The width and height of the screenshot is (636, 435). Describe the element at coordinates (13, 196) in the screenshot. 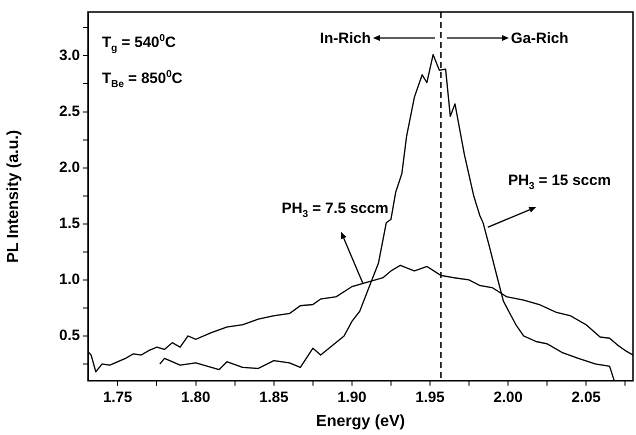

I see `y-axis-title: PL Intensity (a.u.)` at that location.